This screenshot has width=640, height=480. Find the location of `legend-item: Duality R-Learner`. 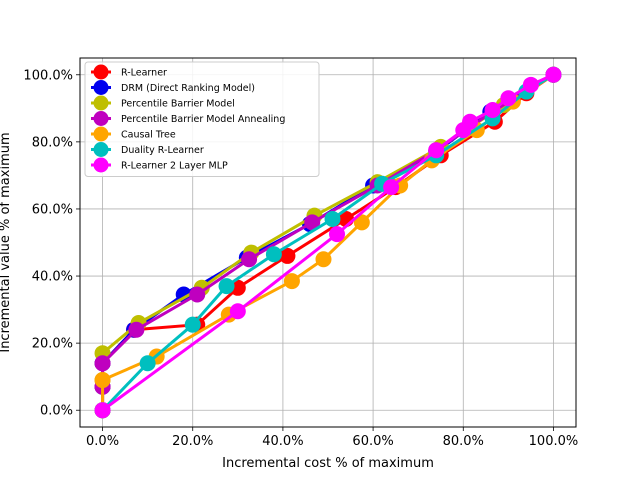

legend-item: Duality R-Learner is located at coordinates (147, 149).